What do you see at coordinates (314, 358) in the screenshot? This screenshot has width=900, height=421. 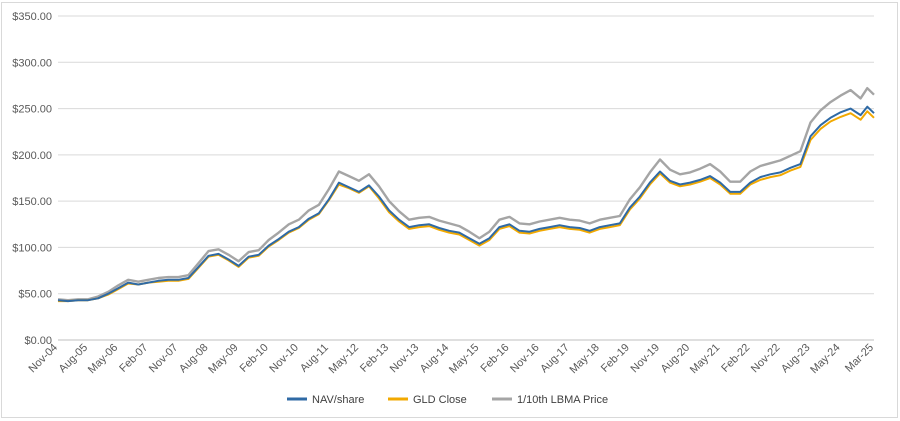 I see `x-tick-label: Aug-11` at bounding box center [314, 358].